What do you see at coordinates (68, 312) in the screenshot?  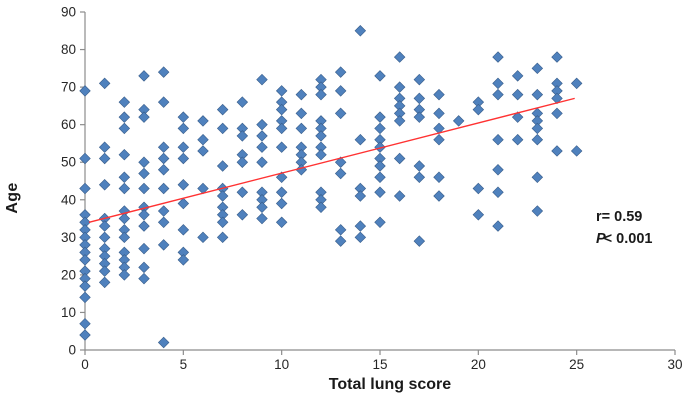 I see `y-tick-label: 10` at bounding box center [68, 312].